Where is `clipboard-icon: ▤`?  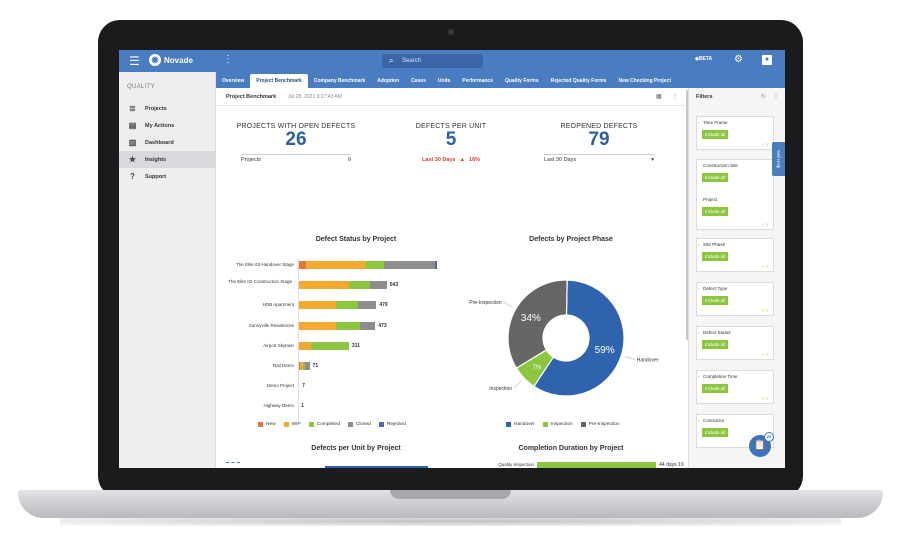 clipboard-icon: ▤ is located at coordinates (132, 125).